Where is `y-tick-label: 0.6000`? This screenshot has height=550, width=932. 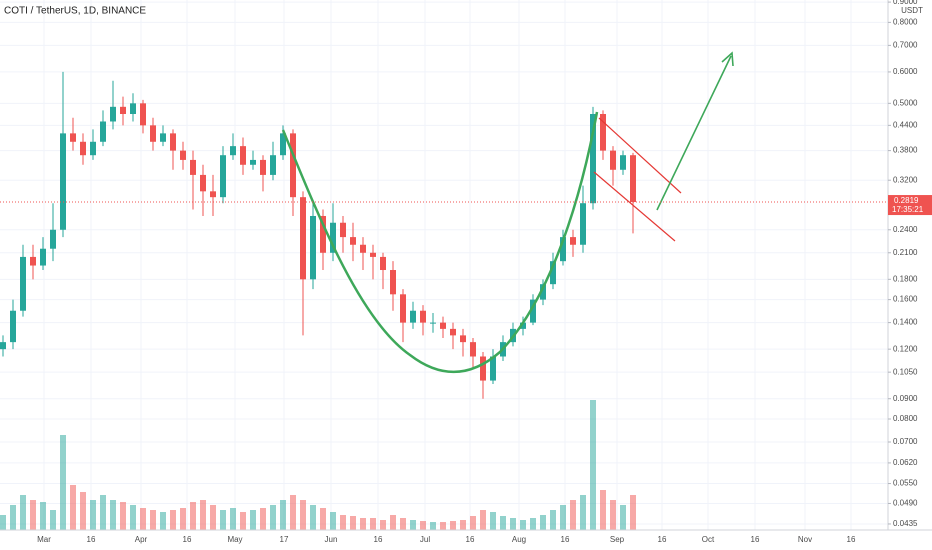
y-tick-label: 0.6000 is located at coordinates (905, 71).